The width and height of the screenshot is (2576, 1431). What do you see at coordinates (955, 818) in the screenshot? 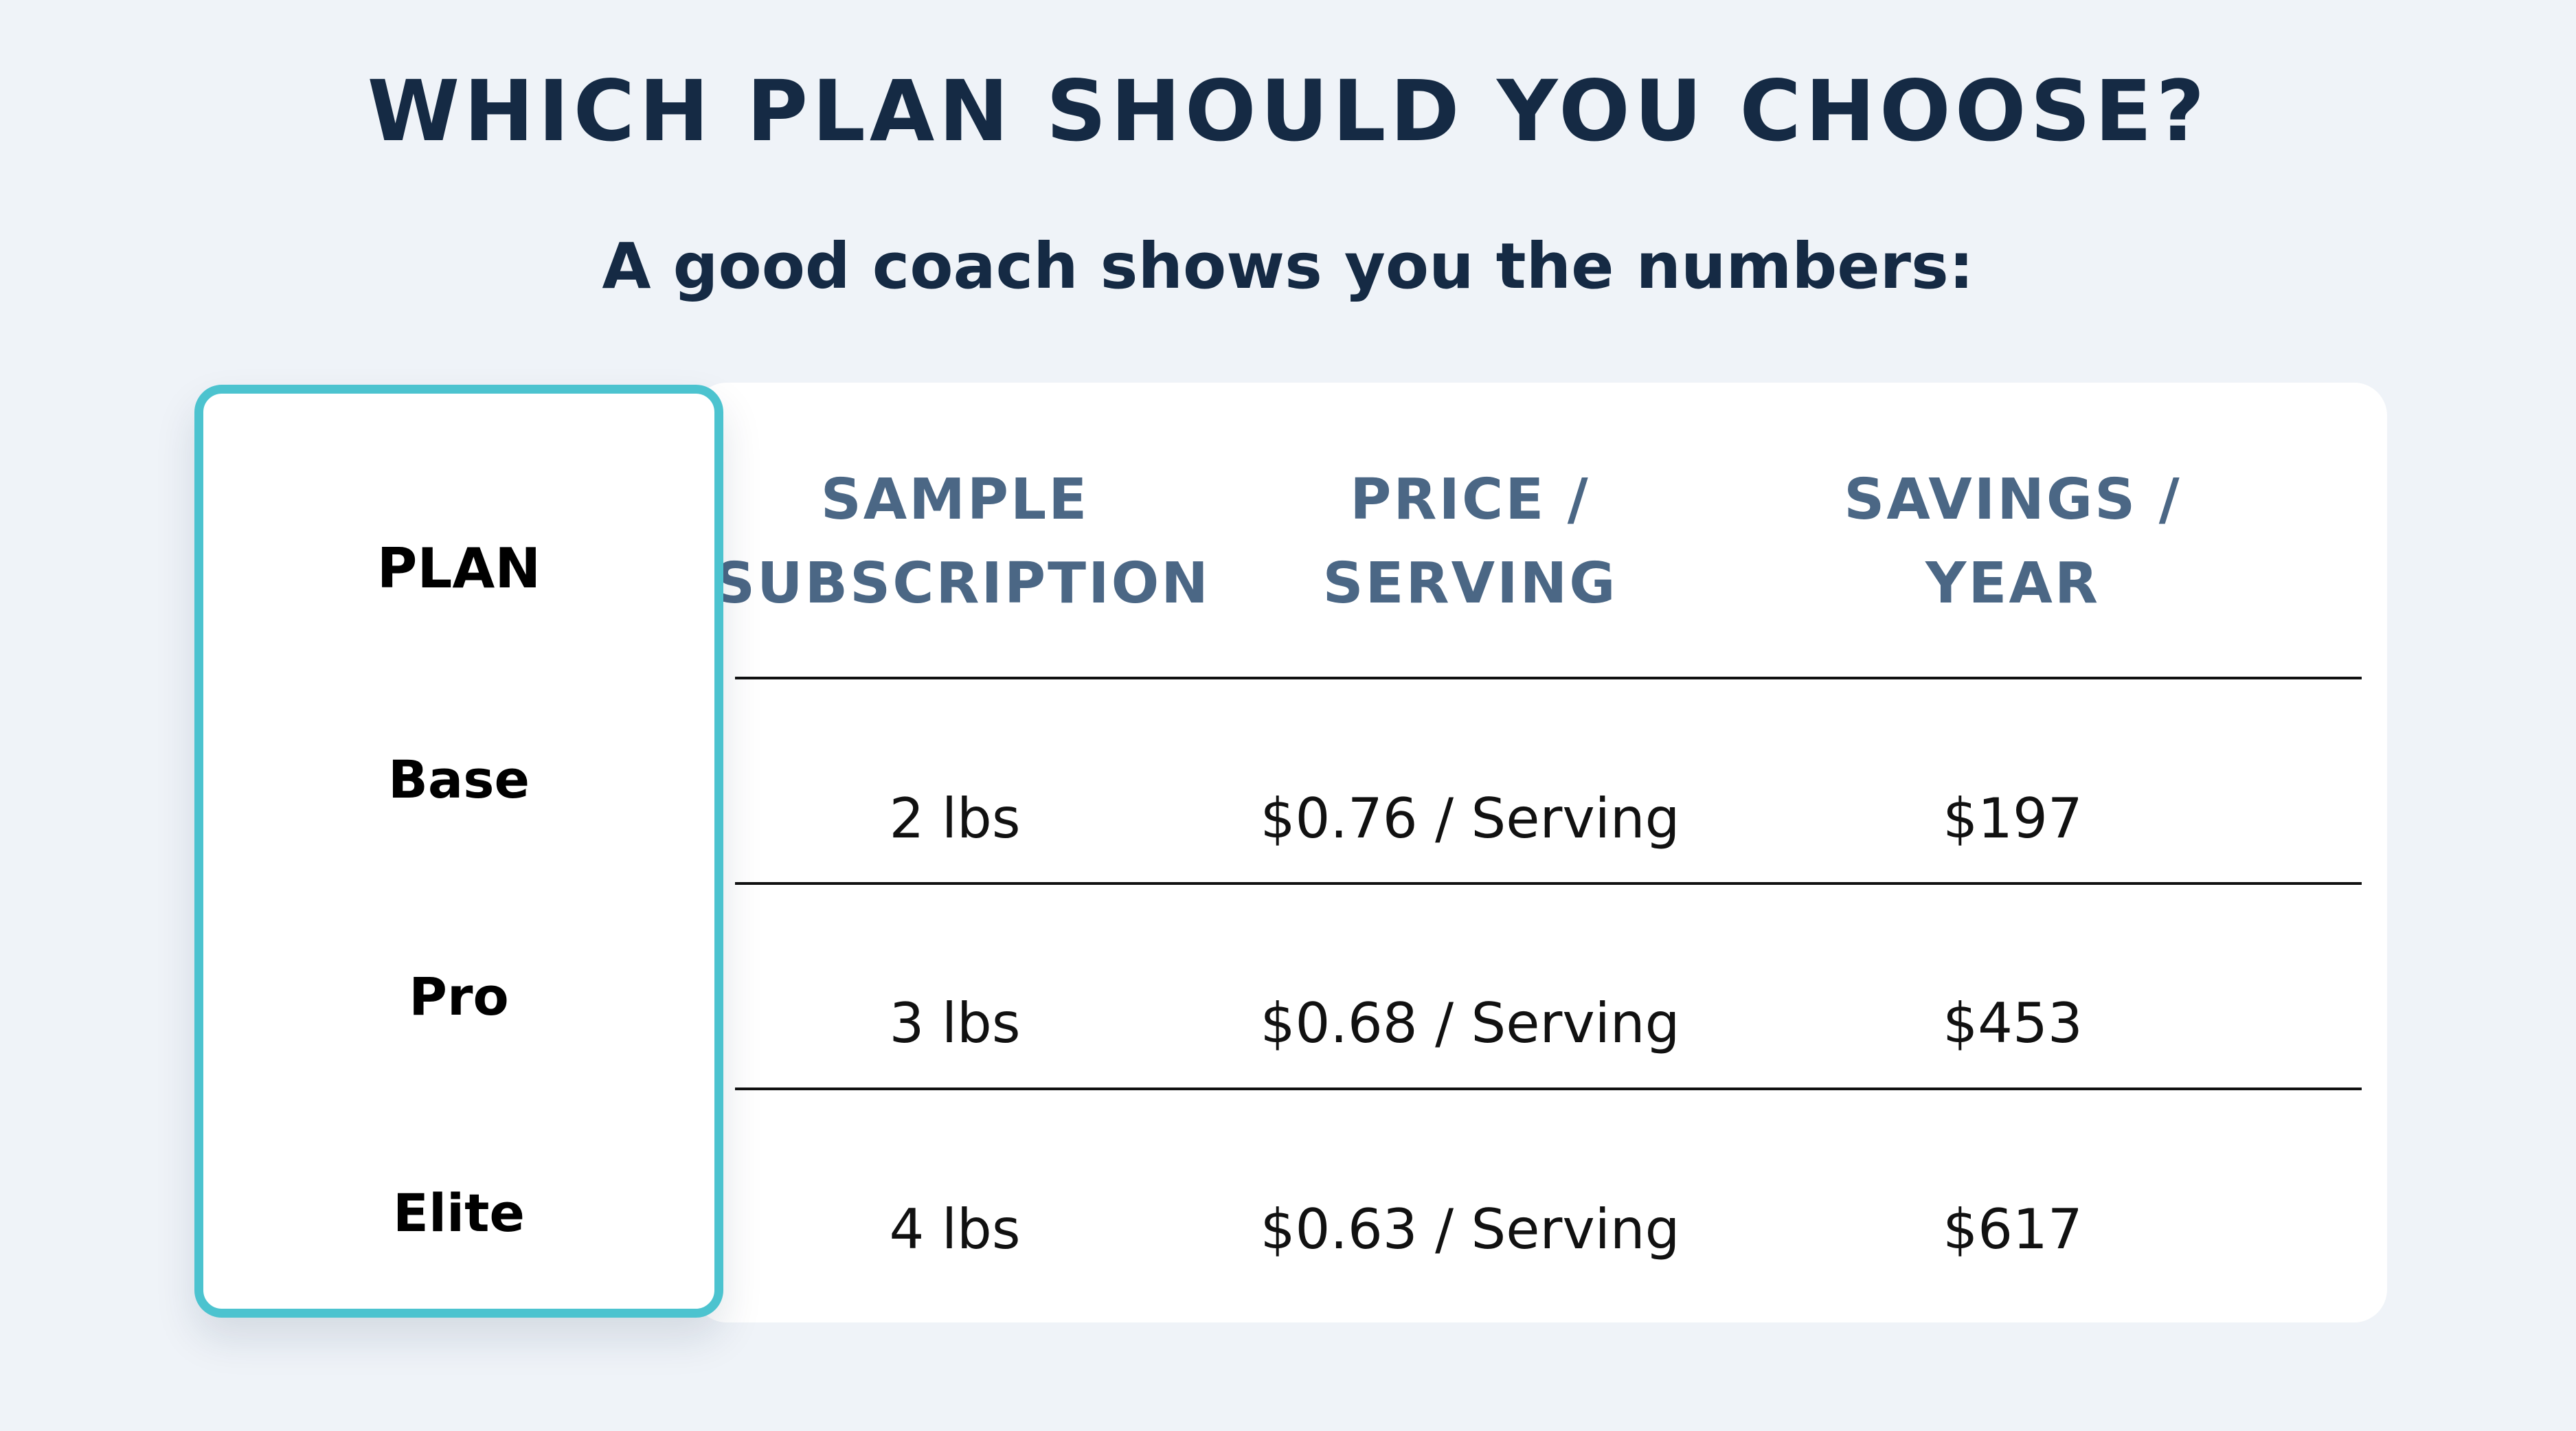
I see `cell-subscription: 2 lbs` at bounding box center [955, 818].